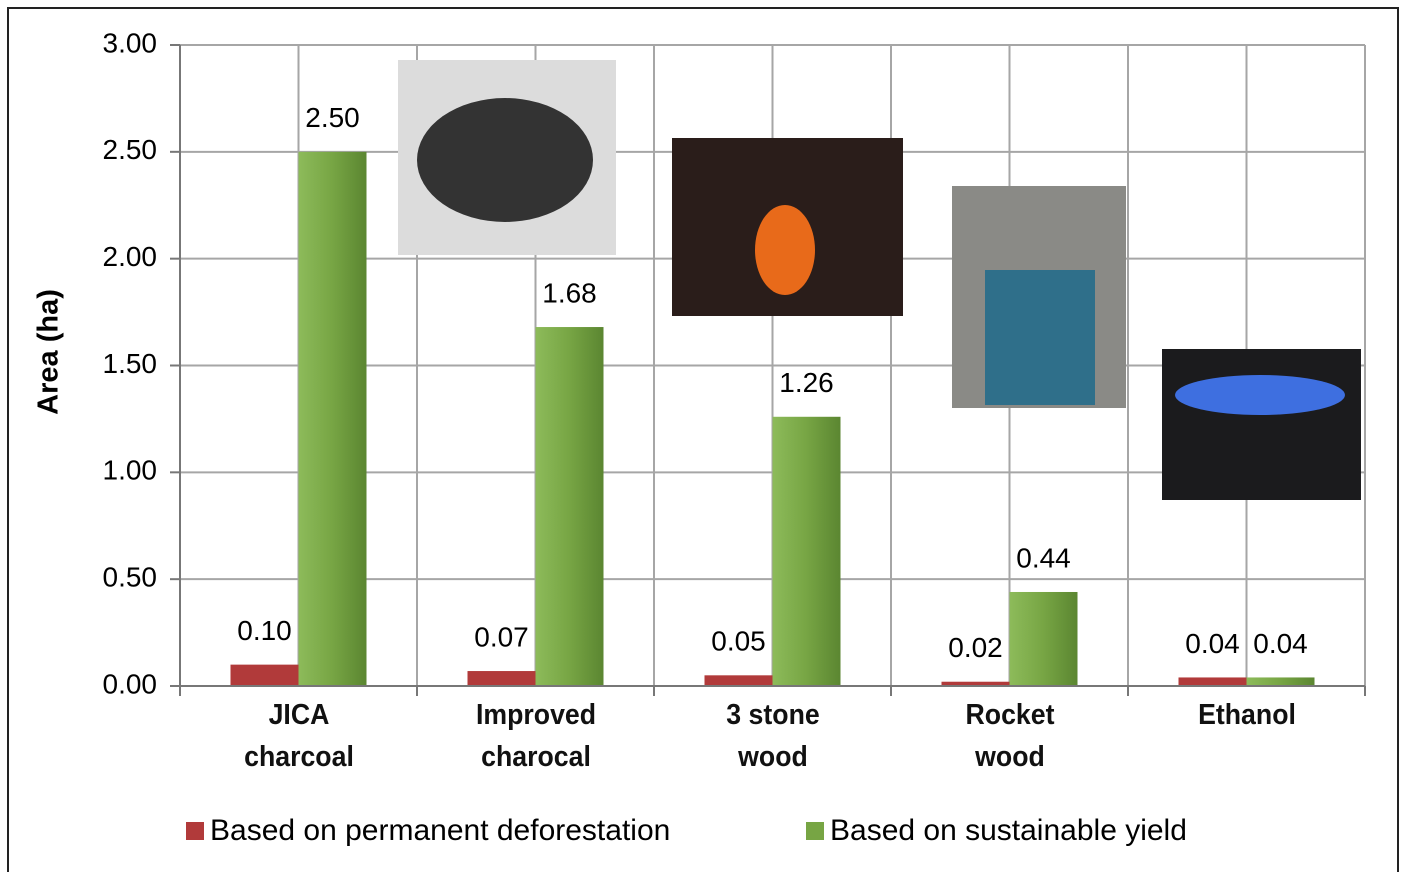 This screenshot has width=1406, height=872. I want to click on y-tick-label: 2.00, so click(130, 256).